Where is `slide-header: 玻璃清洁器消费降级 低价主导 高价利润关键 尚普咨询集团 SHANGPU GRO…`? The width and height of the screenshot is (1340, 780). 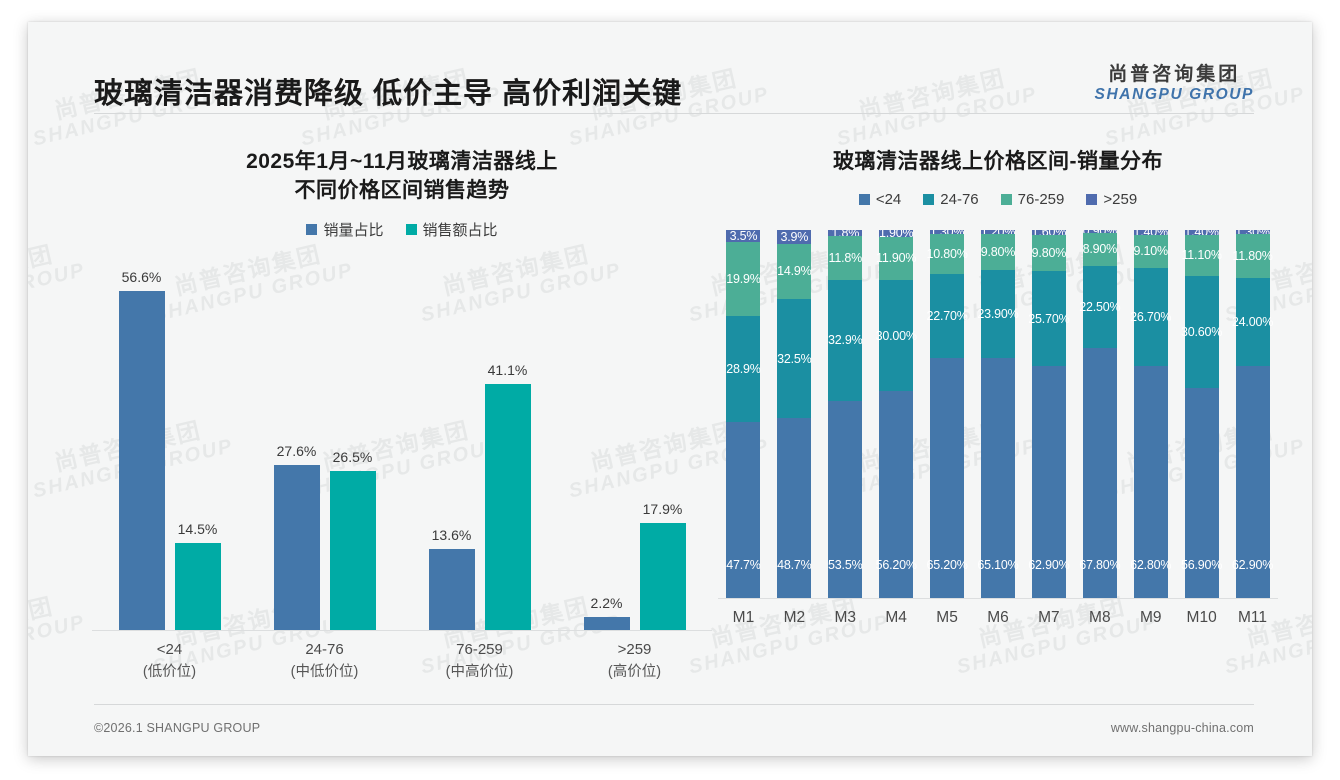
slide-header: 玻璃清洁器消费降级 低价主导 高价利润关键 尚普咨询集团 SHANGPU GRO… is located at coordinates (670, 68).